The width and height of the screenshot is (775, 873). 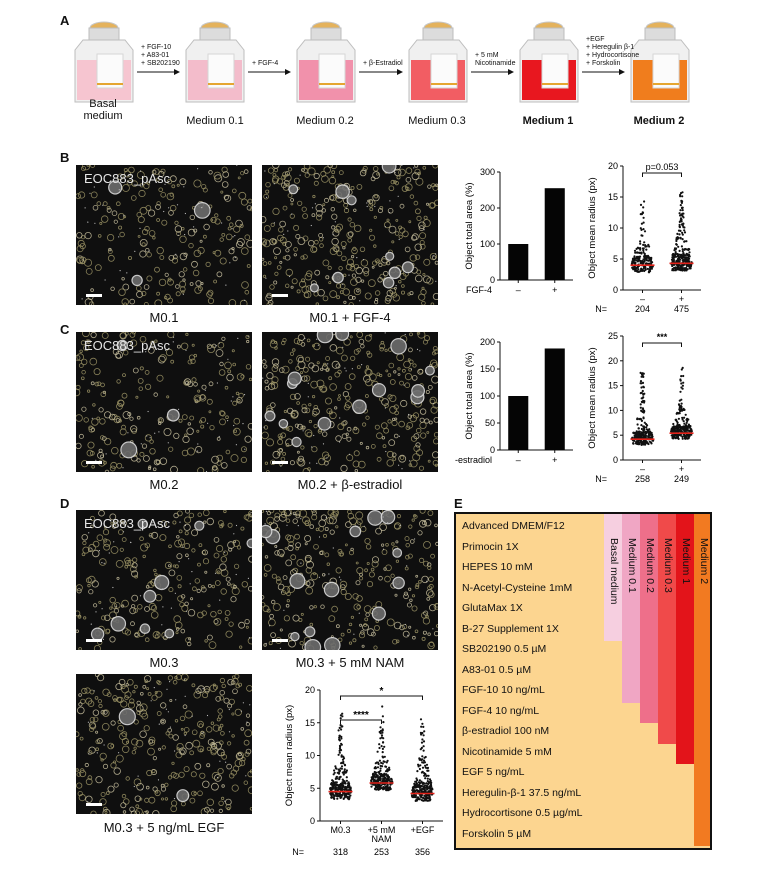 What do you see at coordinates (487, 369) in the screenshot?
I see `y-tick-label: 150` at bounding box center [487, 369].